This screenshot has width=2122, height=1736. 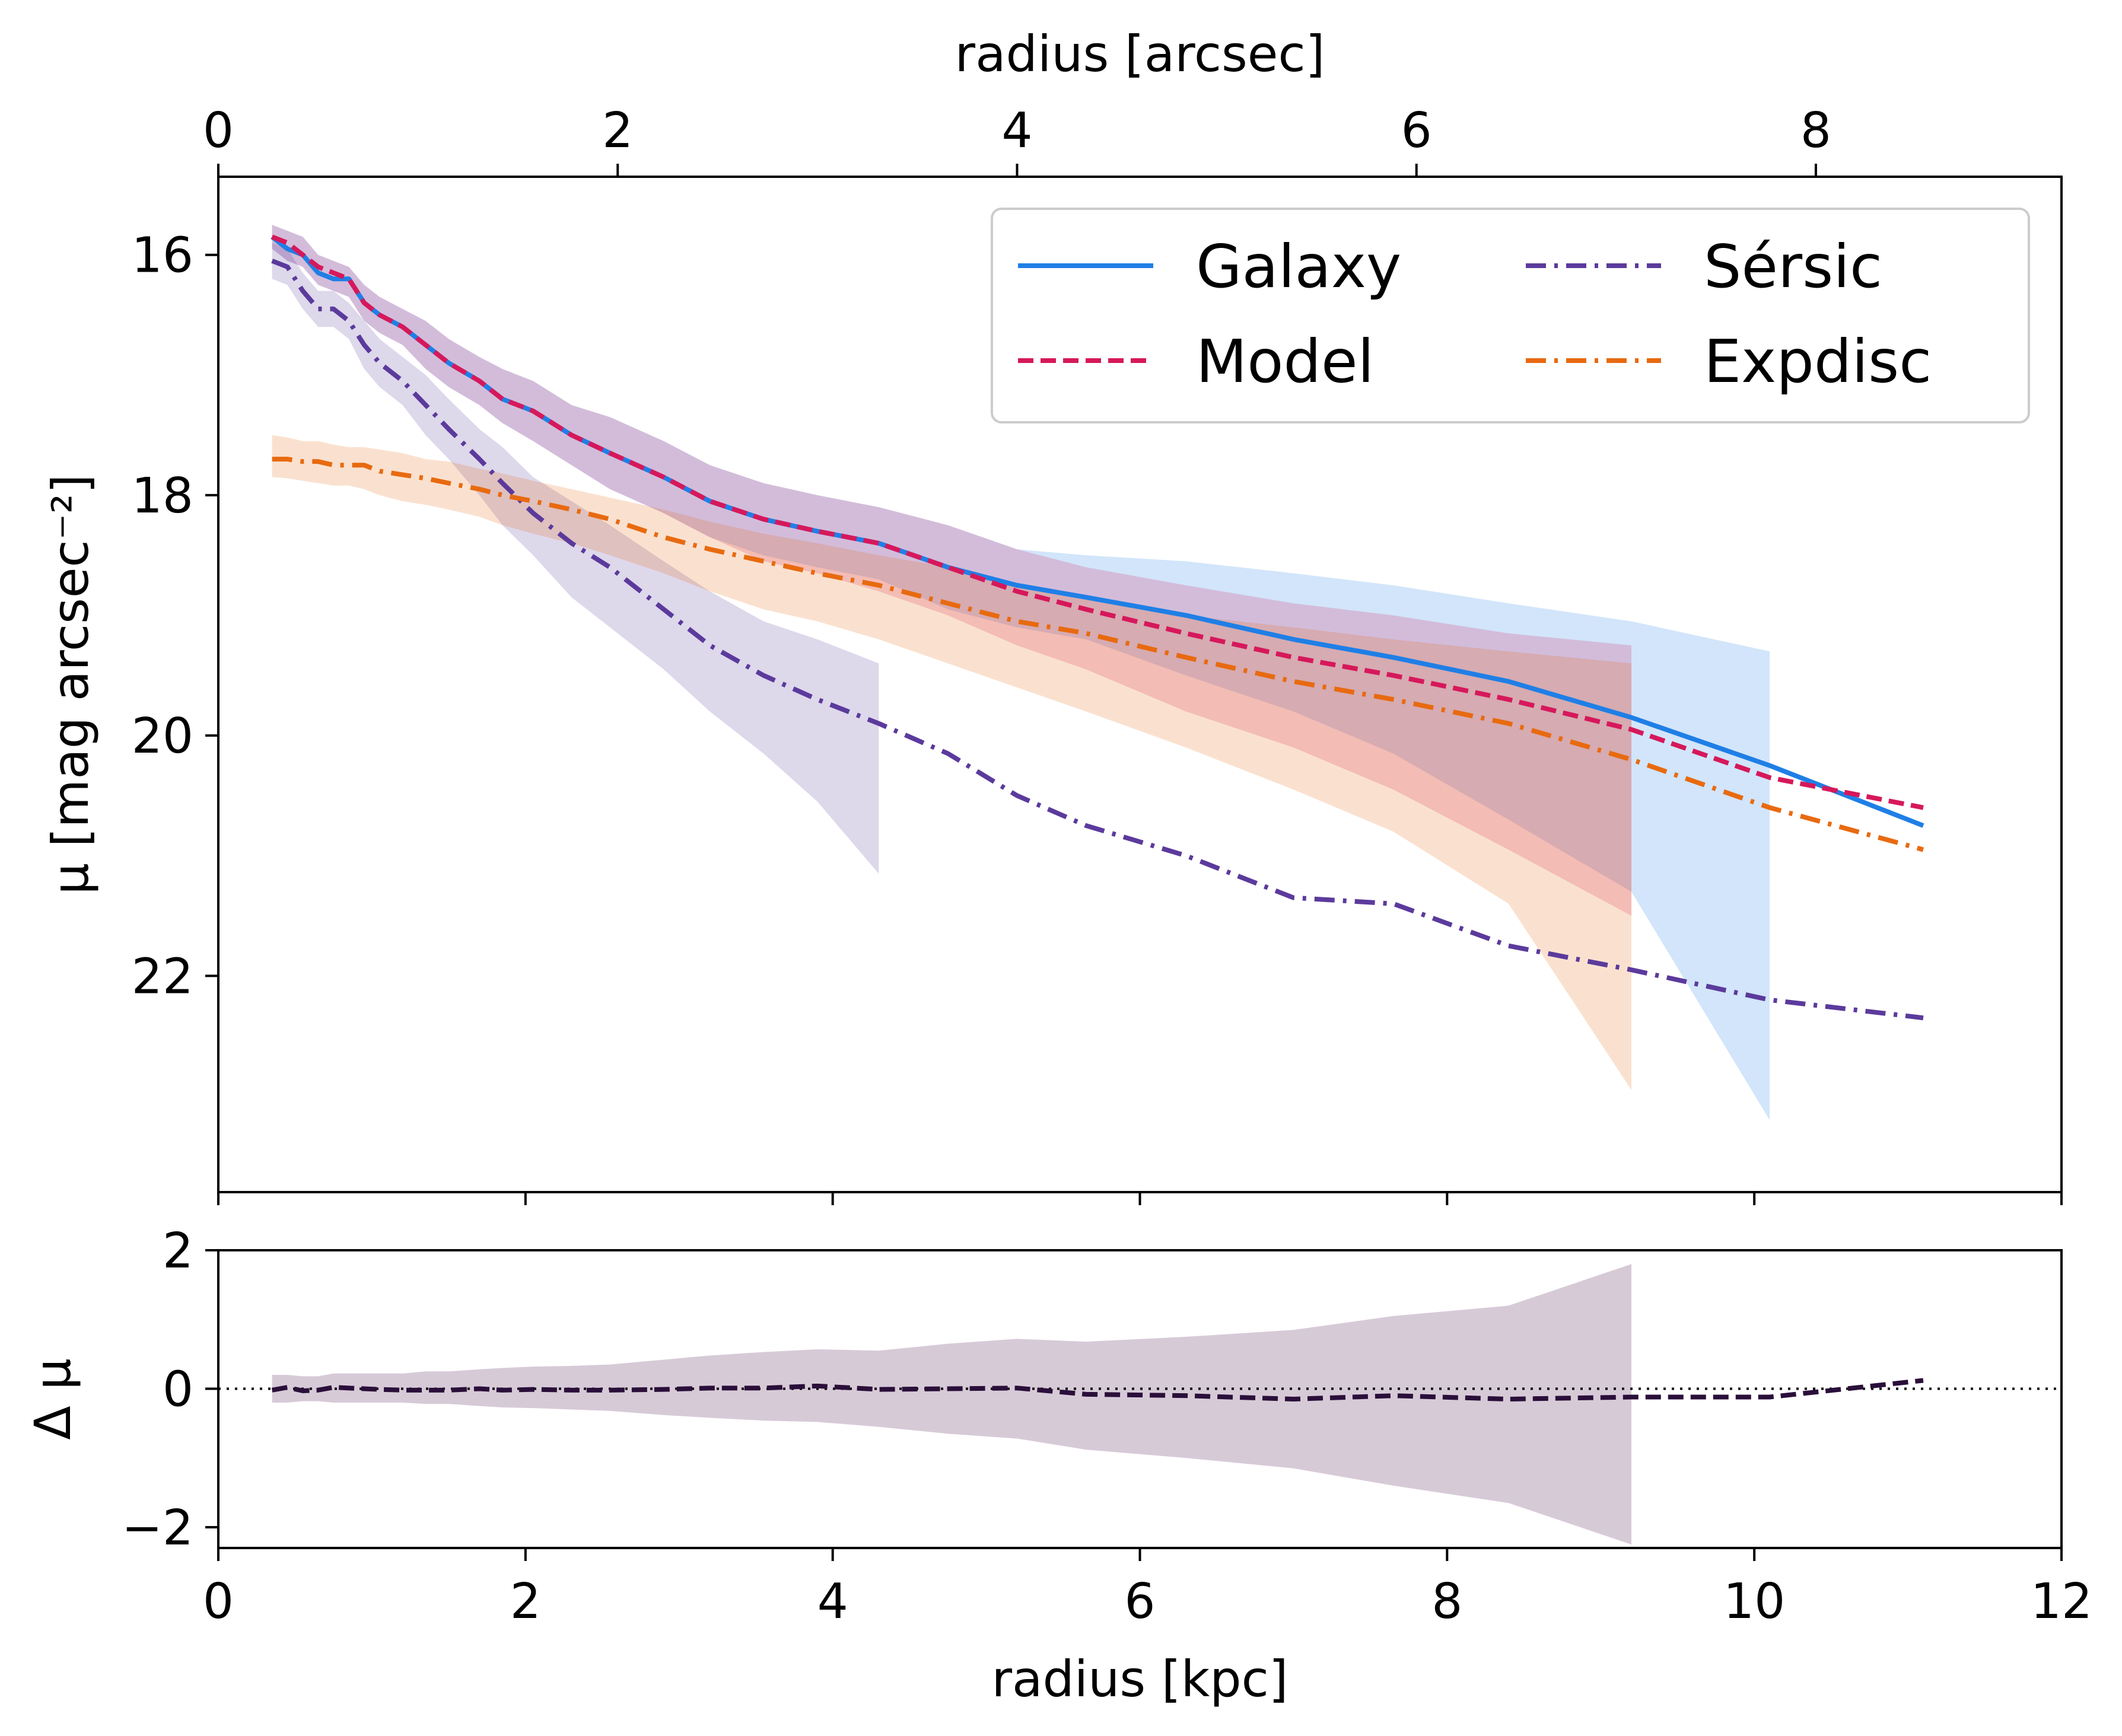 I want to click on residual-x-tick-label: 10, so click(x=1754, y=1601).